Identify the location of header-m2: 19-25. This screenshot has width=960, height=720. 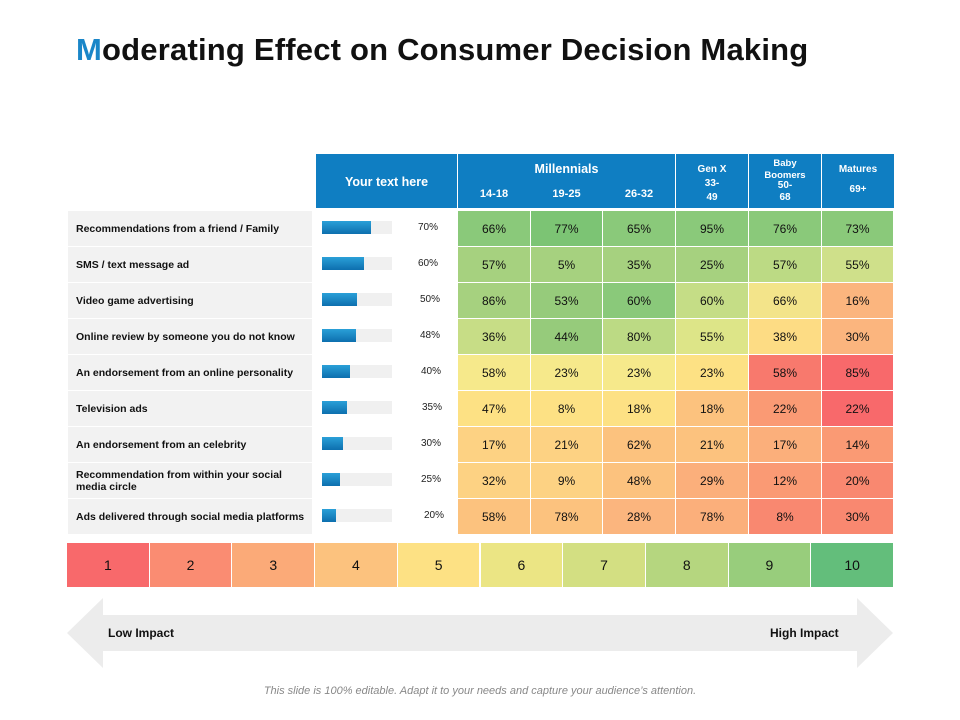
(566, 194).